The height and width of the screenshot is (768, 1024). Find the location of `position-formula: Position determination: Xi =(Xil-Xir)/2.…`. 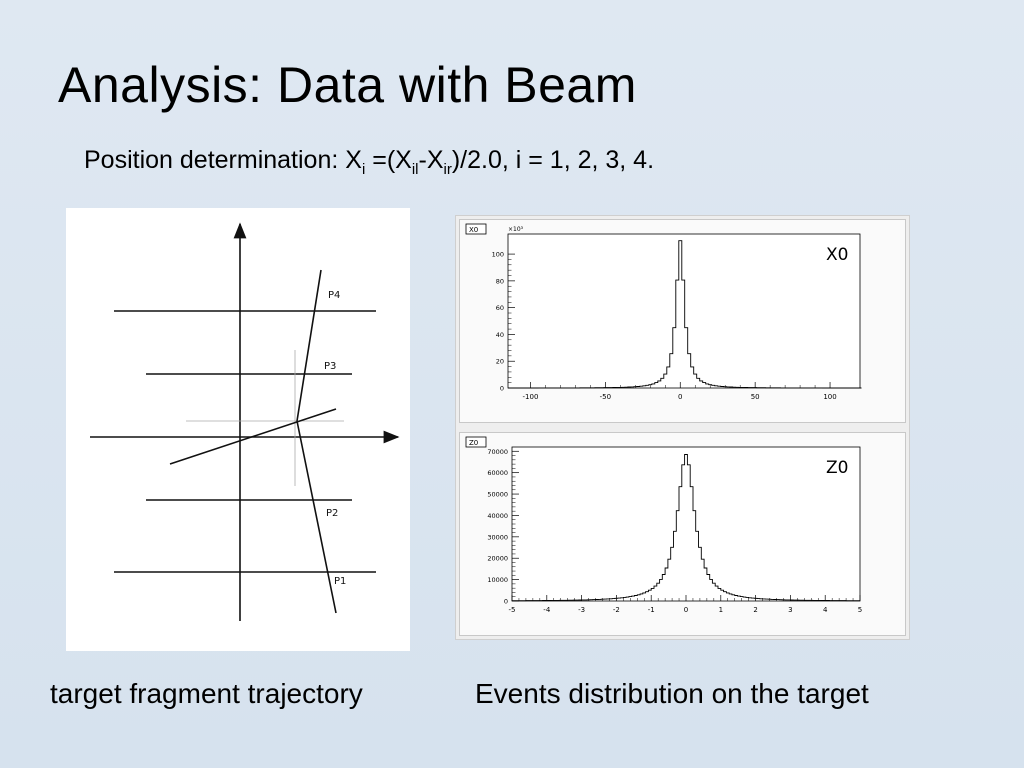

position-formula: Position determination: Xi =(Xil-Xir)/2.… is located at coordinates (369, 162).